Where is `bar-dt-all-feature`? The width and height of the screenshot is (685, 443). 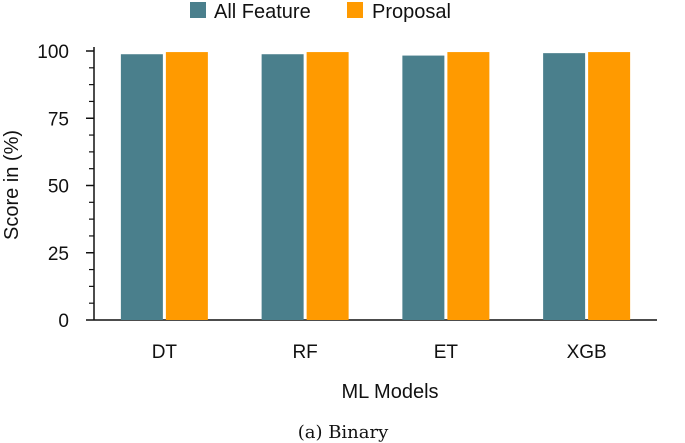
bar-dt-all-feature is located at coordinates (141, 187).